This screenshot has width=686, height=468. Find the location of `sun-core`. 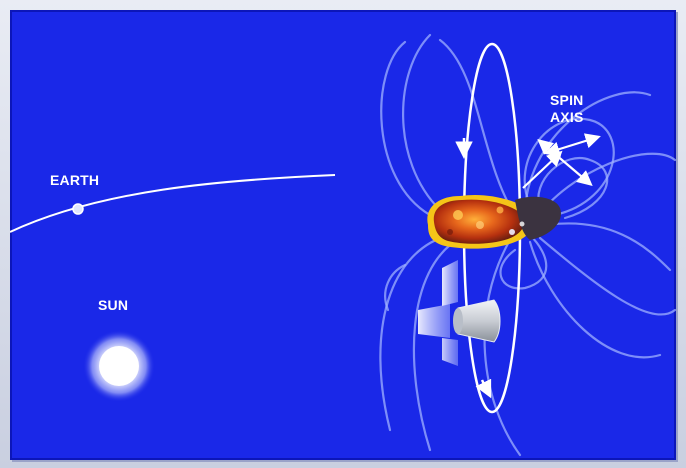

sun-core is located at coordinates (119, 366).